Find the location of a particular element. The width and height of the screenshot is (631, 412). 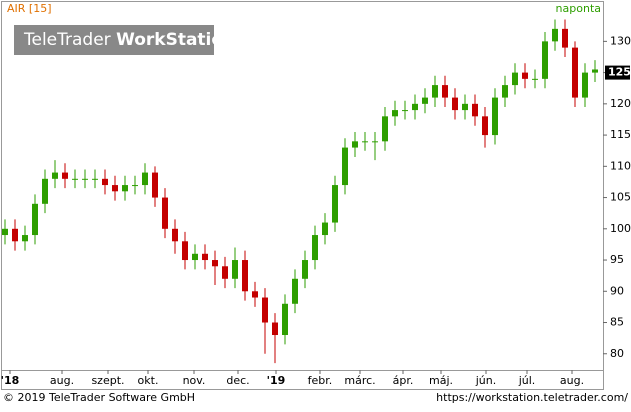

y-tick-label: 90 is located at coordinates (617, 290).